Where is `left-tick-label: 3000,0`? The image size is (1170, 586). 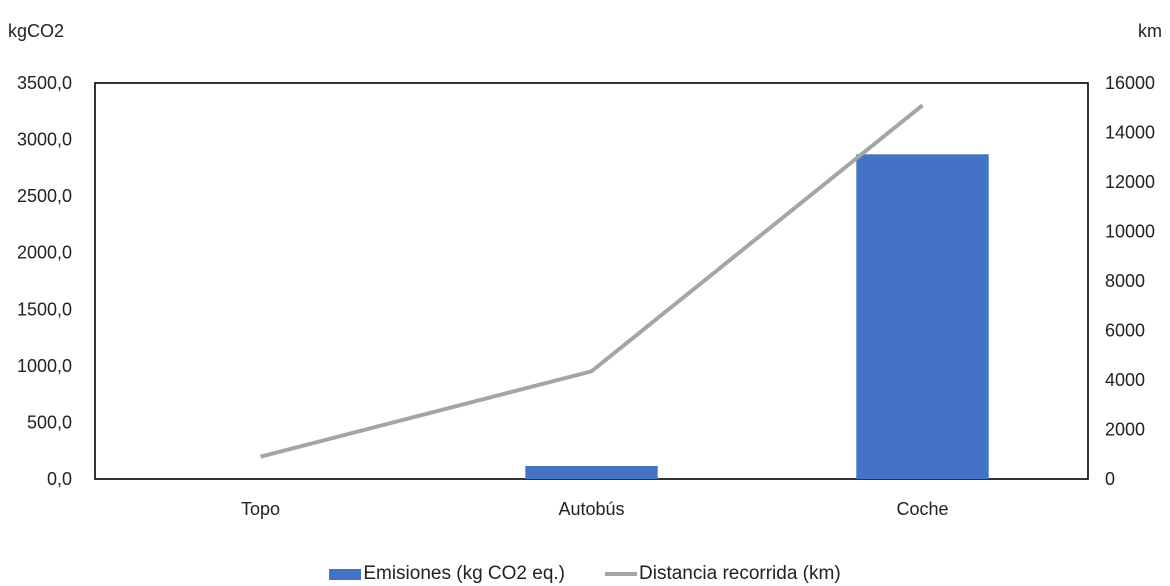 left-tick-label: 3000,0 is located at coordinates (44, 140).